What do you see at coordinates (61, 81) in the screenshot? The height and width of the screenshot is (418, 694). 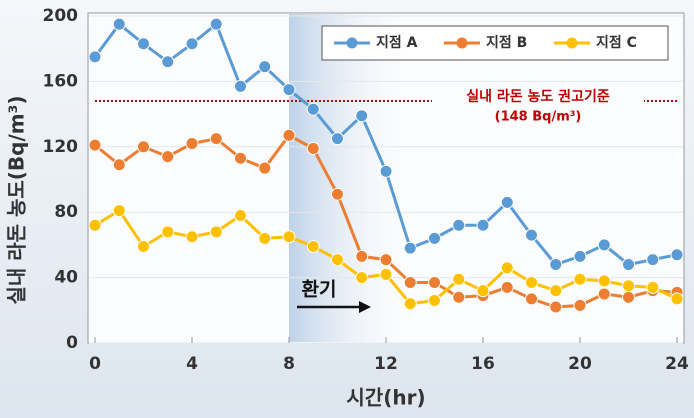 I see `y-tick-label: 160` at bounding box center [61, 81].